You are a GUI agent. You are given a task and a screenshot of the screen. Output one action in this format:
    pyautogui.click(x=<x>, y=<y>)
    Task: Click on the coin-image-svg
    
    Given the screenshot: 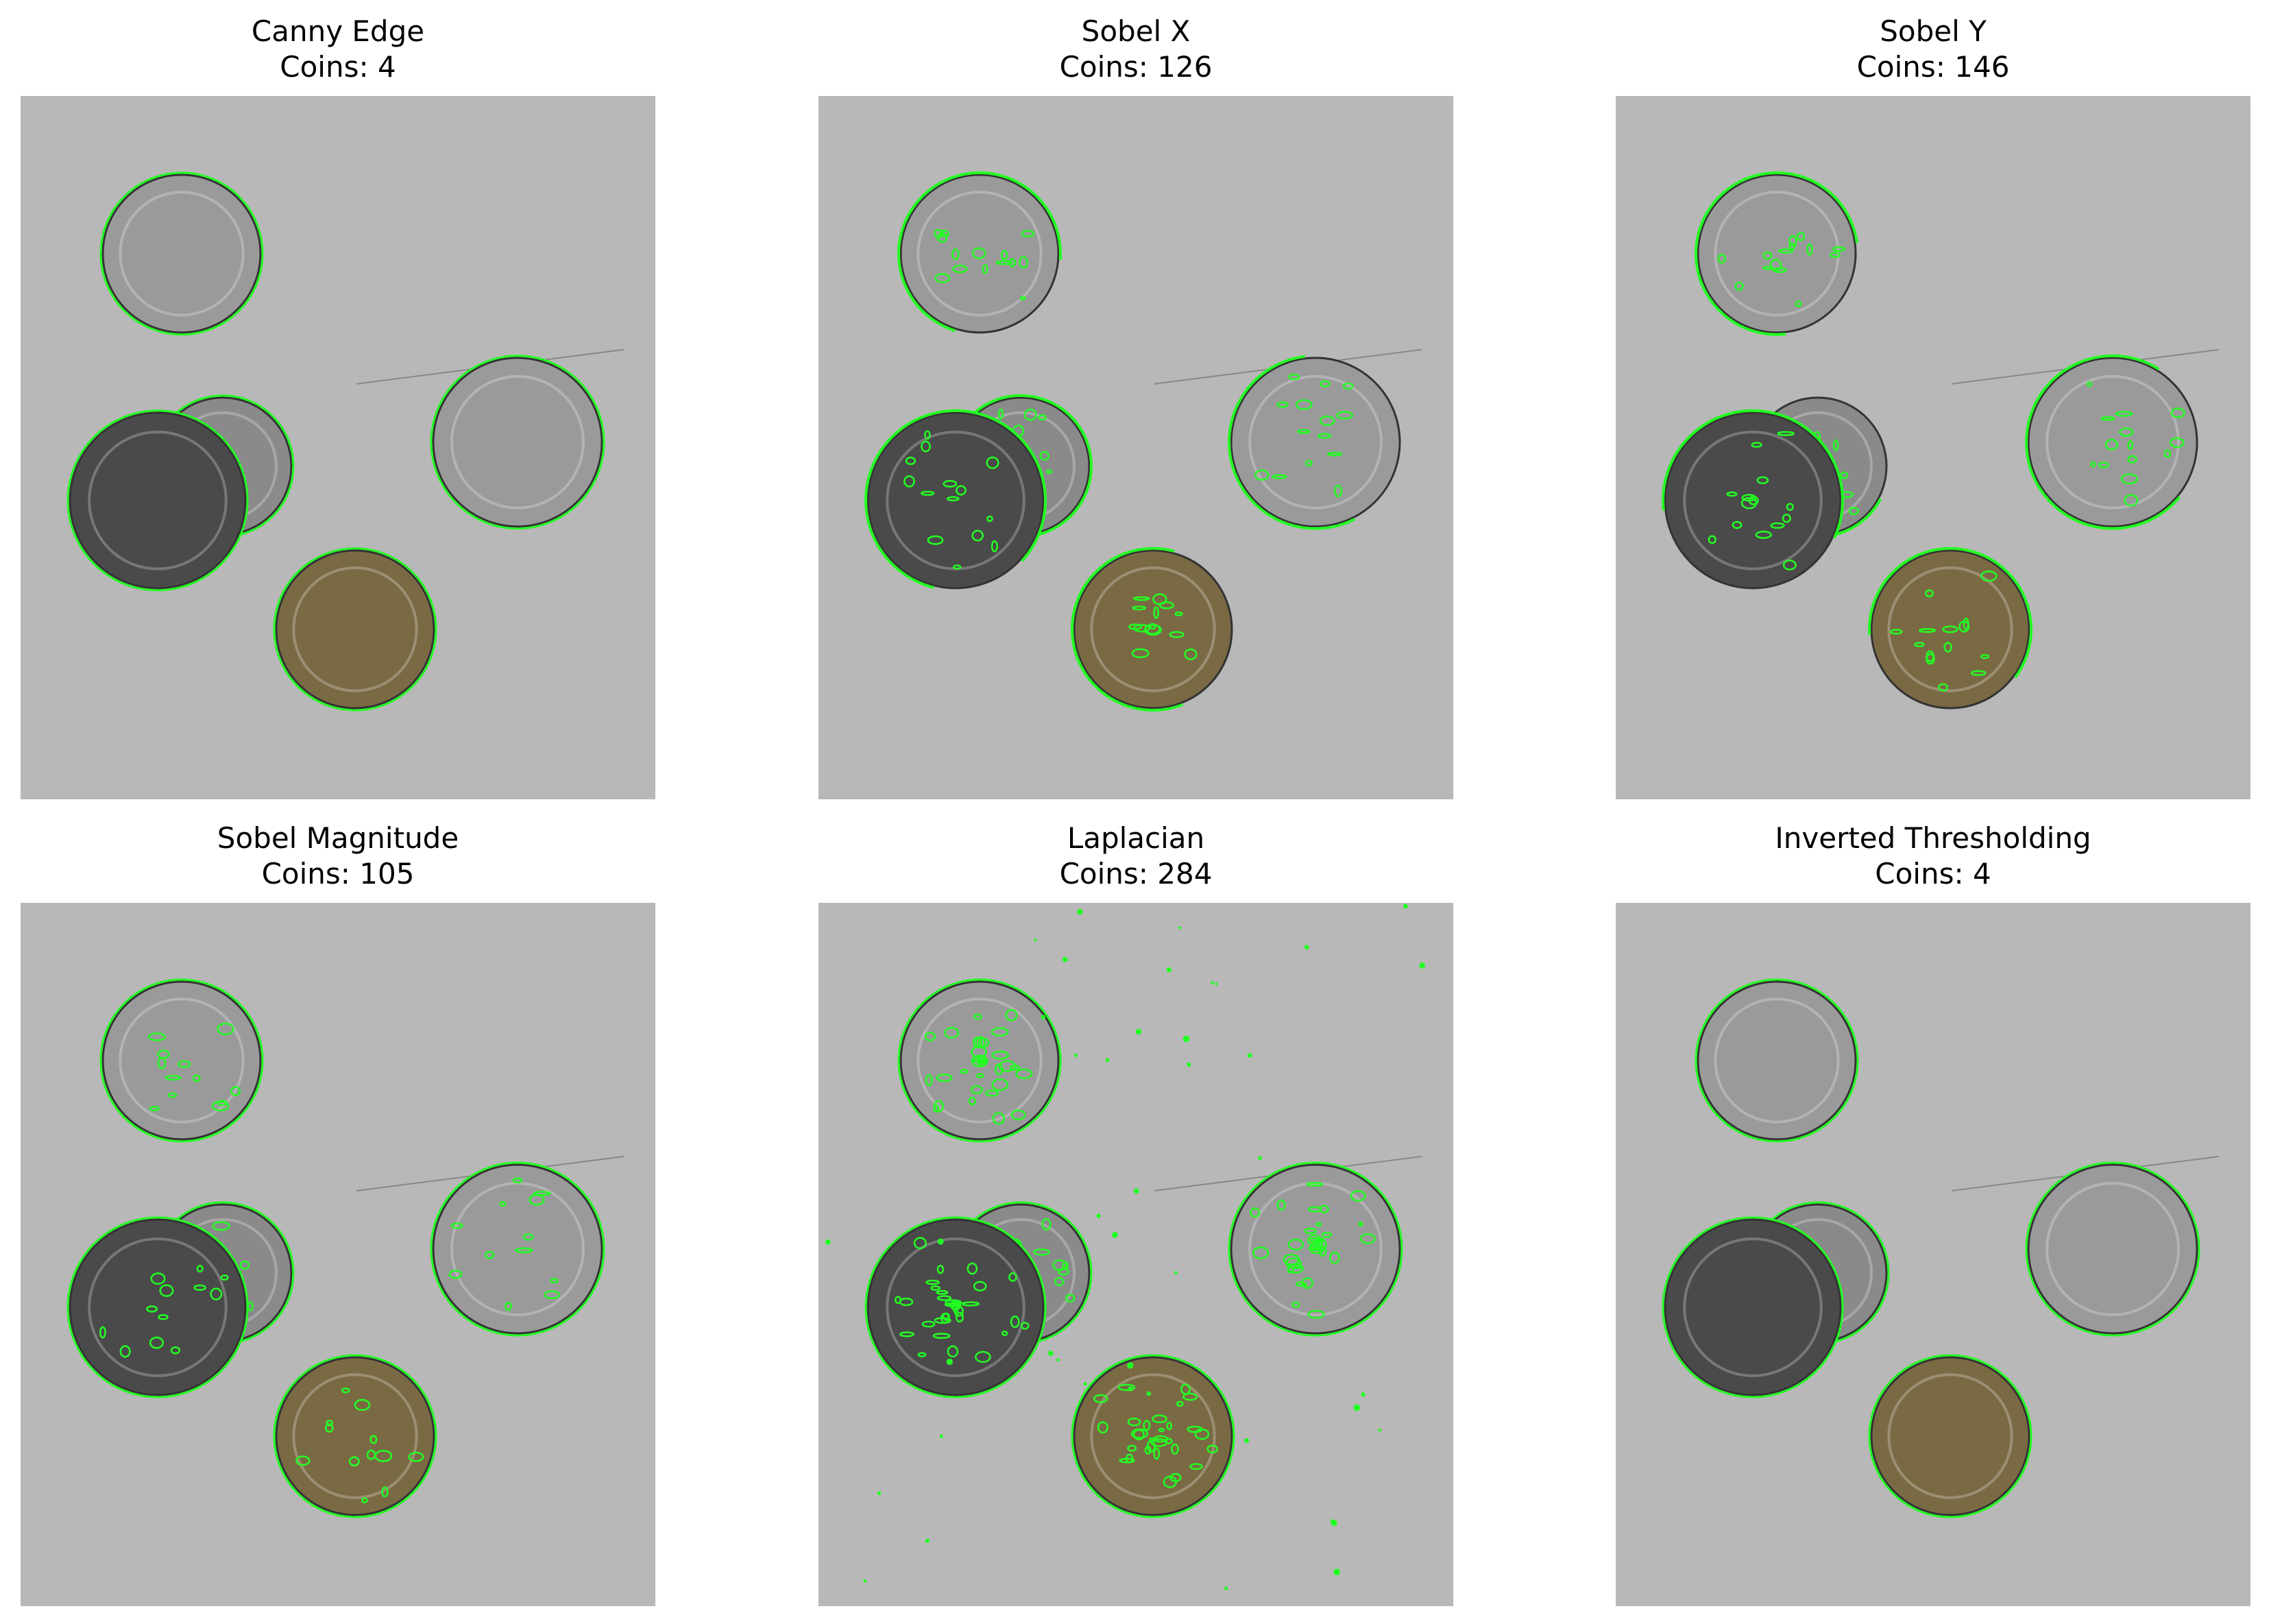 What is the action you would take?
    pyautogui.click(x=1933, y=1254)
    